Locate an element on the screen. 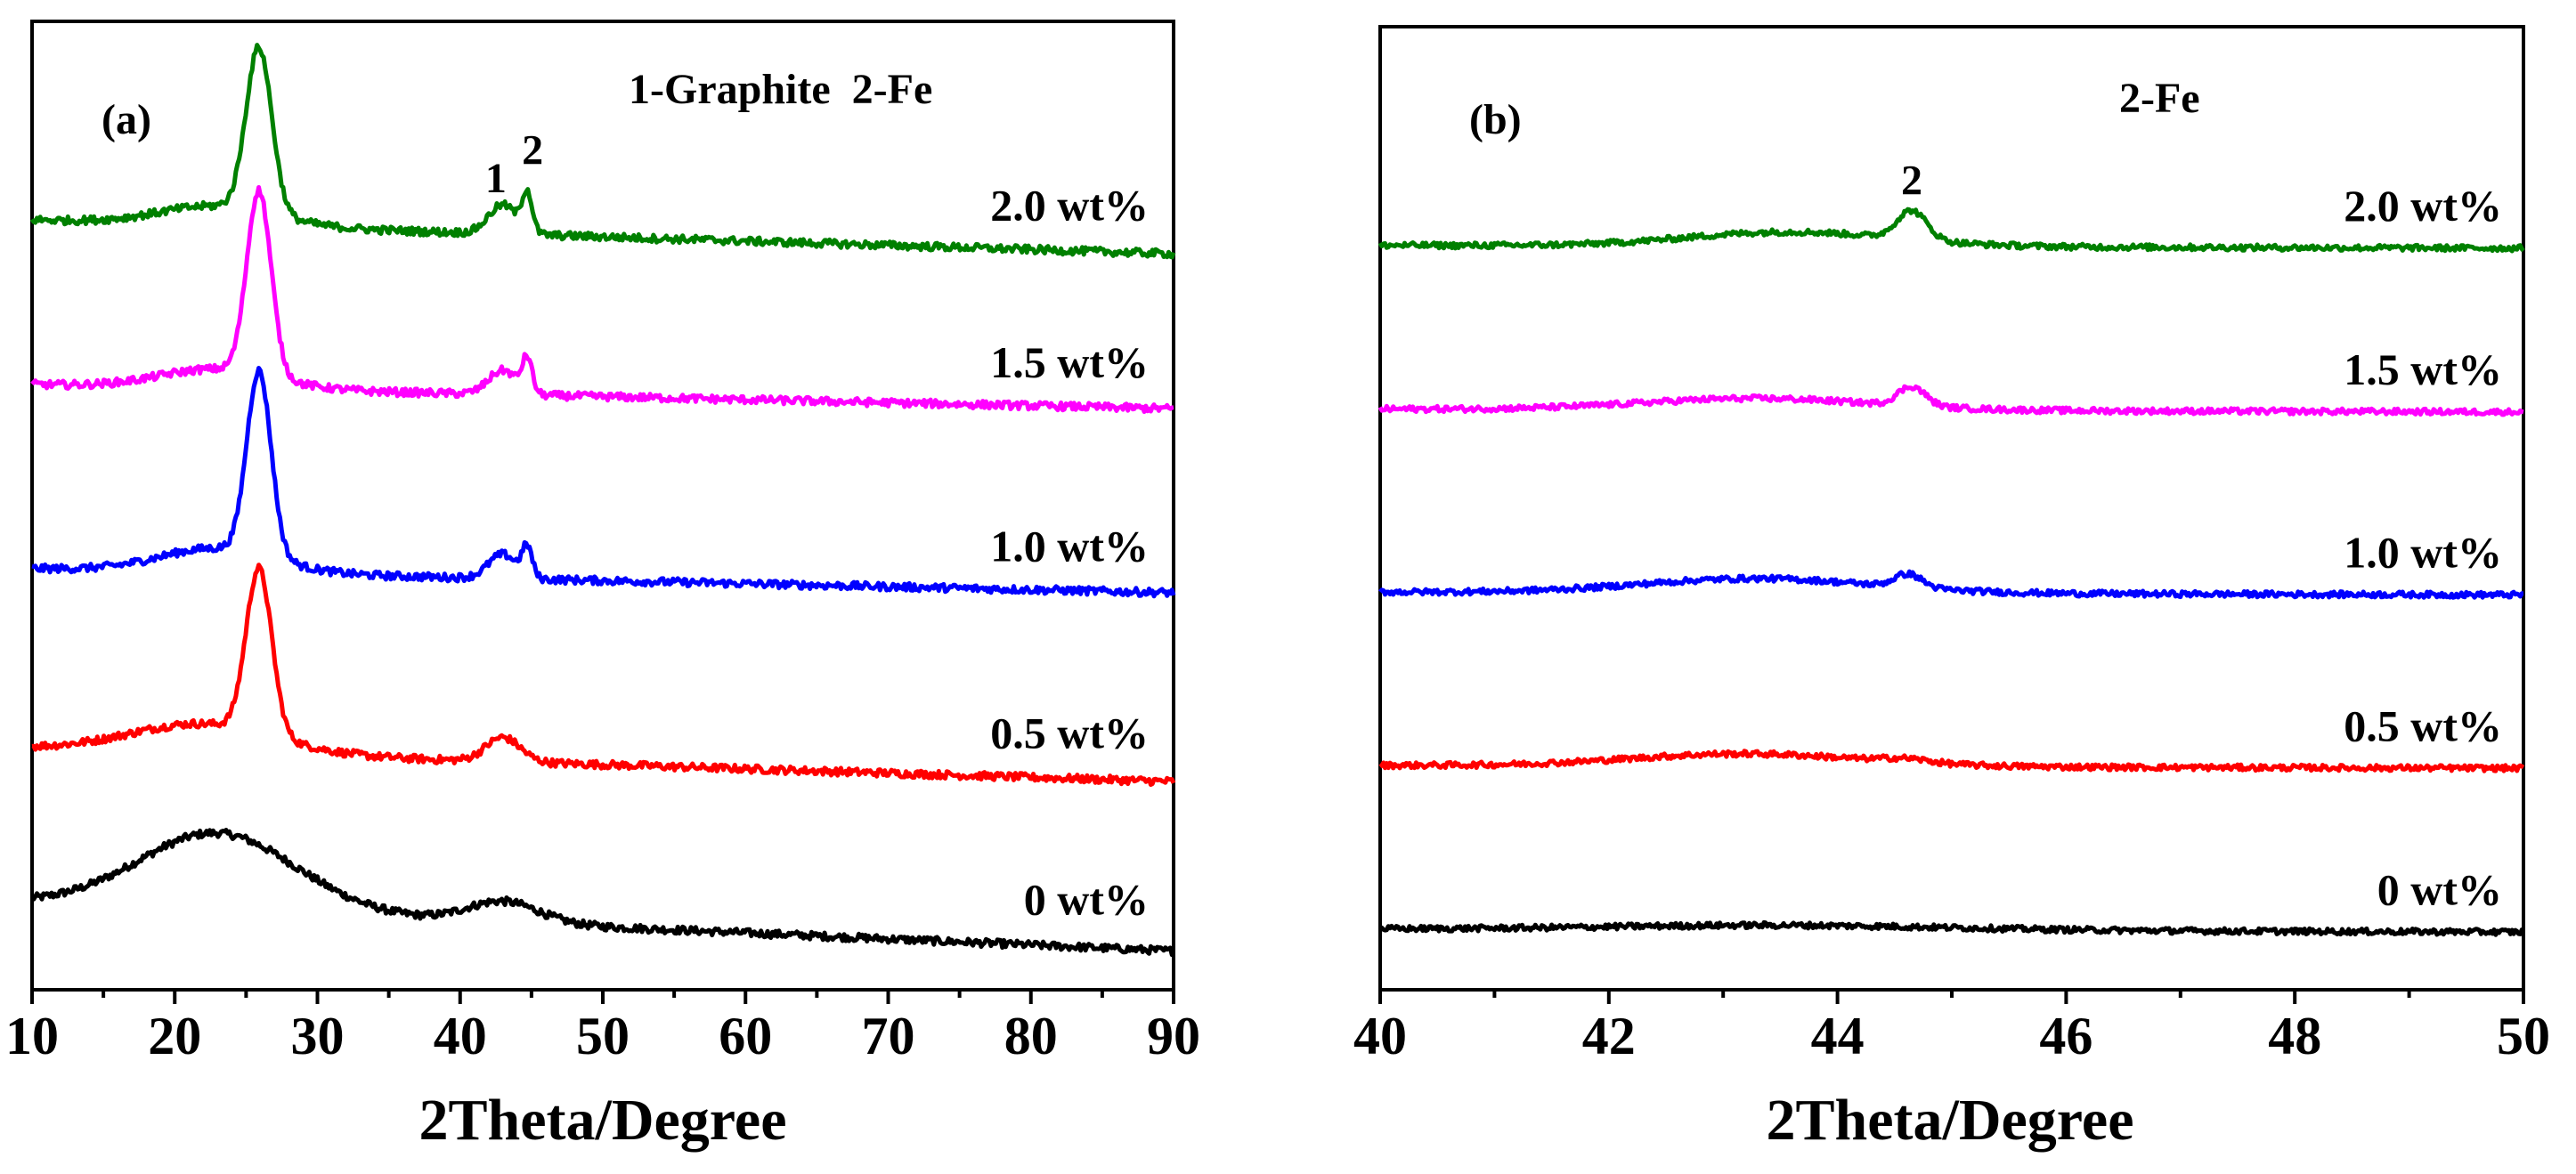  panel-a-tag: (a) is located at coordinates (126, 120).